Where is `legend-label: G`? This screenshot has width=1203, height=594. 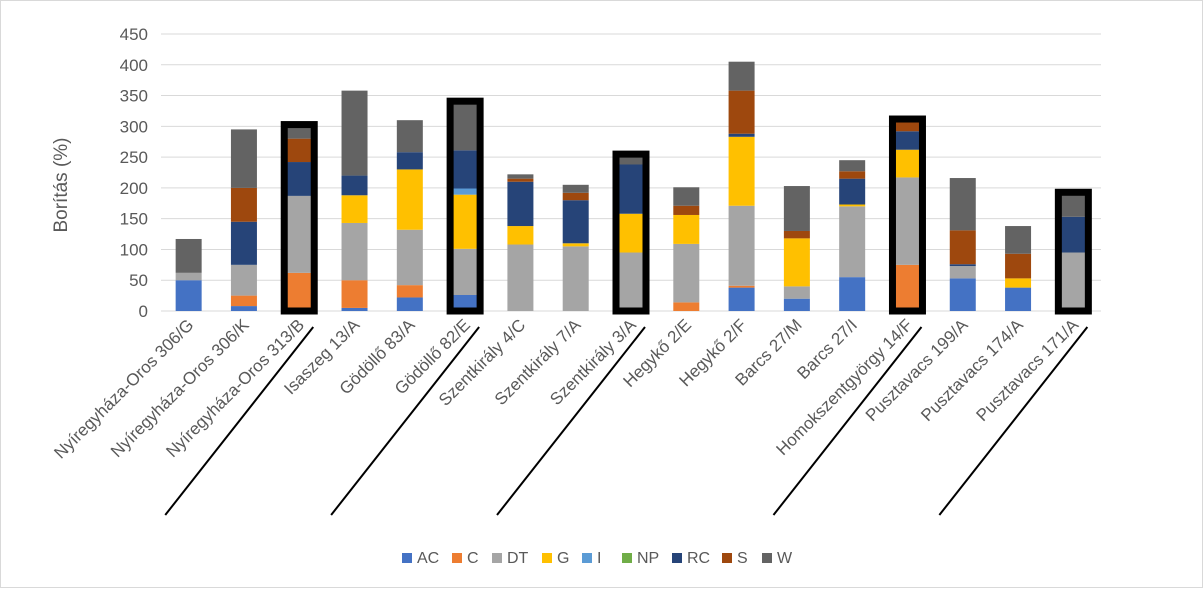 legend-label: G is located at coordinates (563, 558).